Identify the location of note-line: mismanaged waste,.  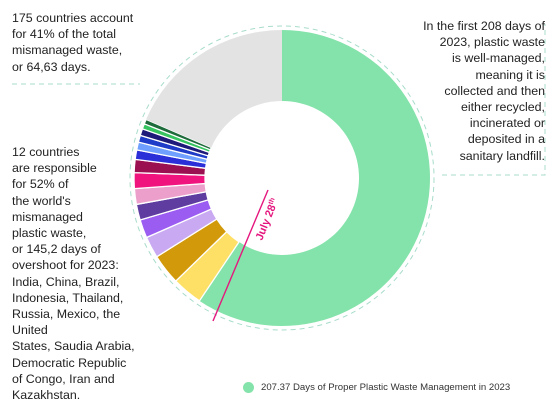
(67, 50).